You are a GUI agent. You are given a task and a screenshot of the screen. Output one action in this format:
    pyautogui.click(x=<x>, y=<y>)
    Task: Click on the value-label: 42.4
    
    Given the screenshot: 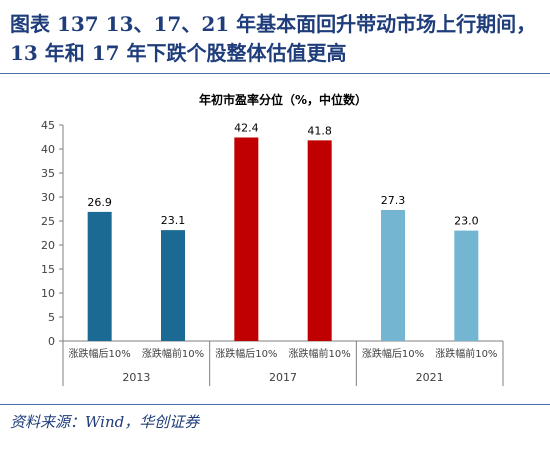 What is the action you would take?
    pyautogui.click(x=246, y=127)
    